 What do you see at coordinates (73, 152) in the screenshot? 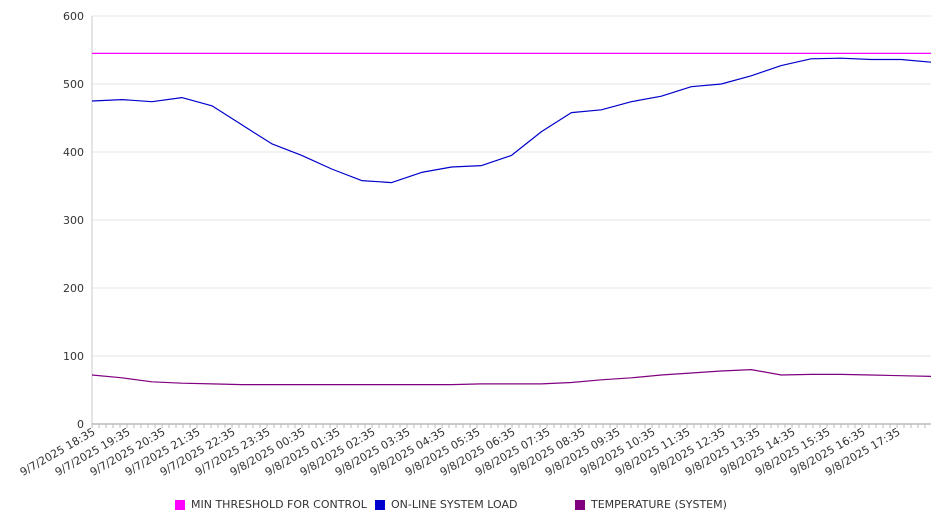
I see `y-tick-label: 400` at bounding box center [73, 152].